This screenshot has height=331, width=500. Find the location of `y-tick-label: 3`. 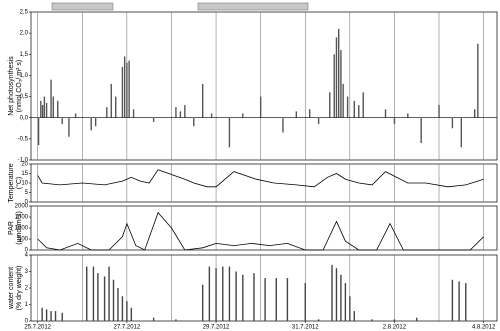

y-tick-label: 3 is located at coordinates (27, 272).